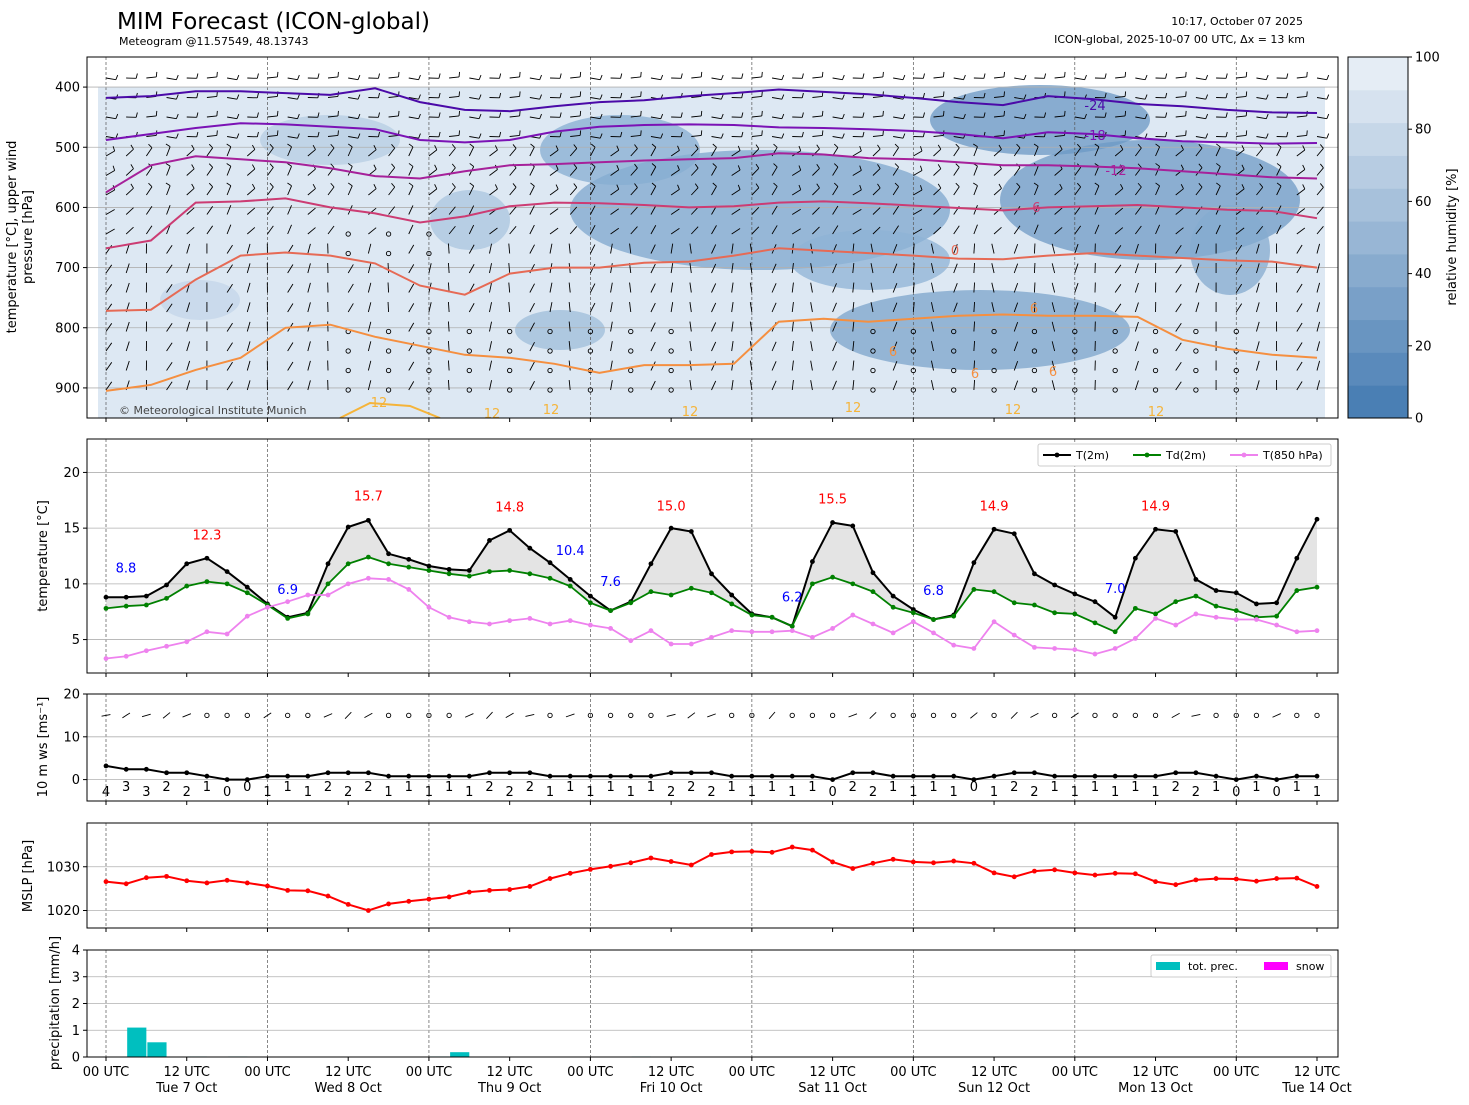  Describe the element at coordinates (146, 596) in the screenshot. I see `data-point-t2m` at that location.